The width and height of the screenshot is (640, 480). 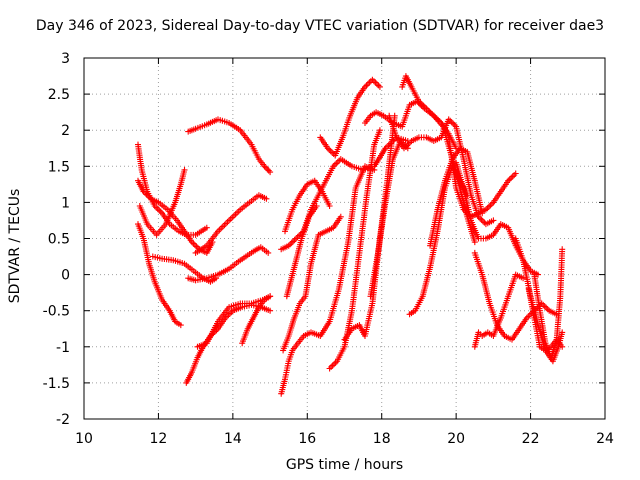 I want to click on y-tick-label: 0.5, so click(x=59, y=240).